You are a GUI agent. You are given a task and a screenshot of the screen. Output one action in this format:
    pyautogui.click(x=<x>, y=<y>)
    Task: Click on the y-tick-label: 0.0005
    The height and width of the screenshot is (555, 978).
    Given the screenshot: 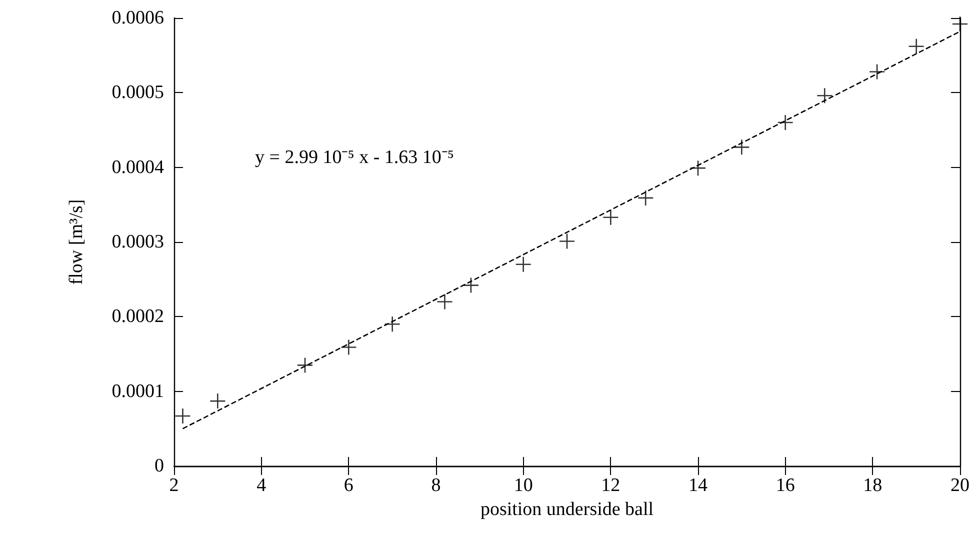 What is the action you would take?
    pyautogui.click(x=138, y=93)
    